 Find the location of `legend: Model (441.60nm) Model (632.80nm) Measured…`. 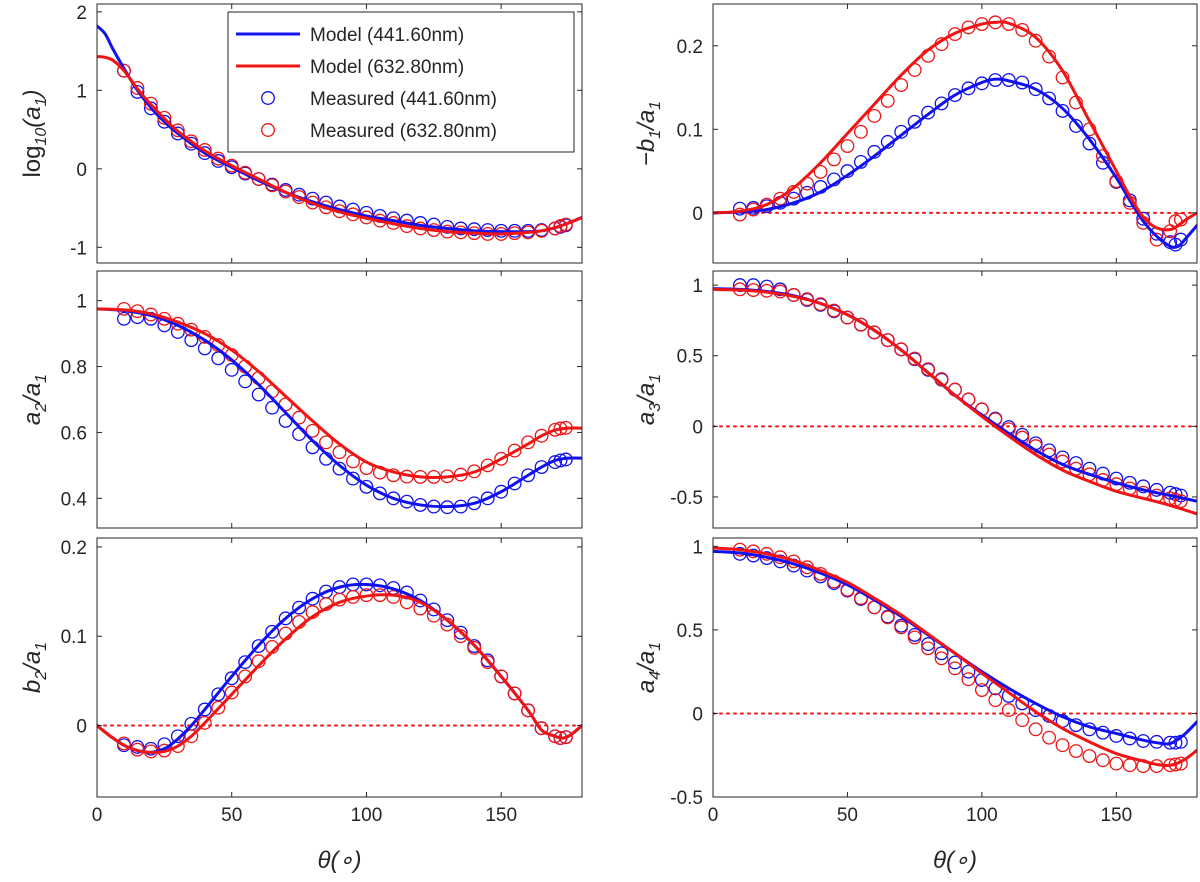

legend: Model (441.60nm) Model (632.80nm) Measured… is located at coordinates (401, 82).